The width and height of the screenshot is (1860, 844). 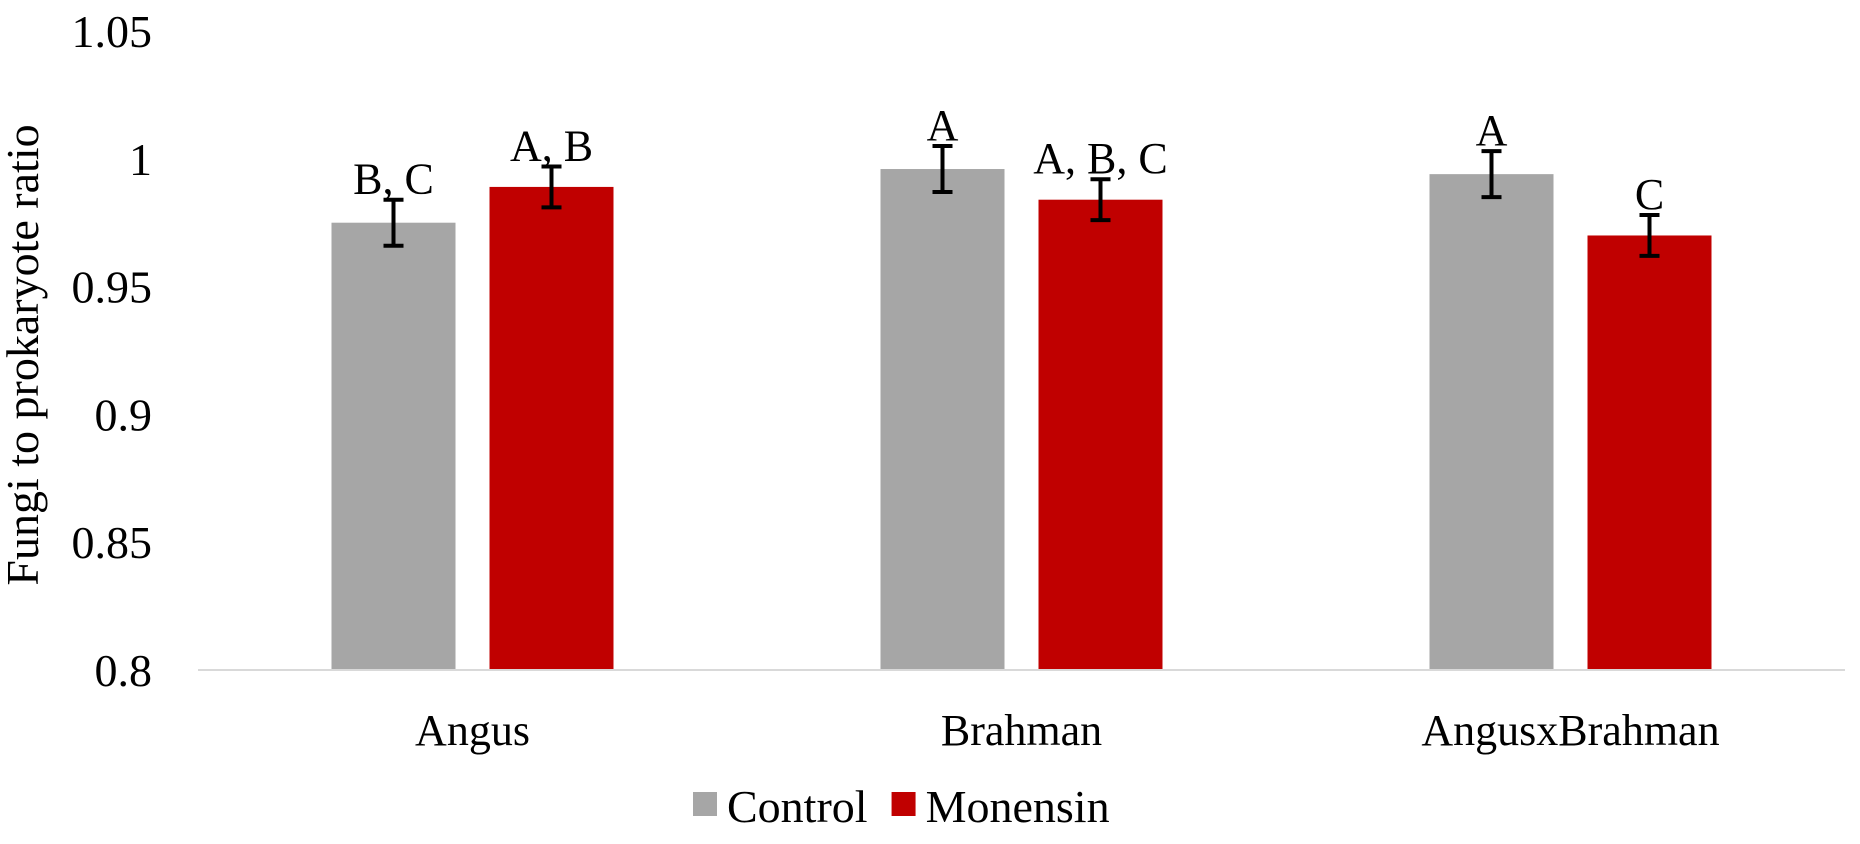 What do you see at coordinates (1021, 201) in the screenshot?
I see `error-bars-group` at bounding box center [1021, 201].